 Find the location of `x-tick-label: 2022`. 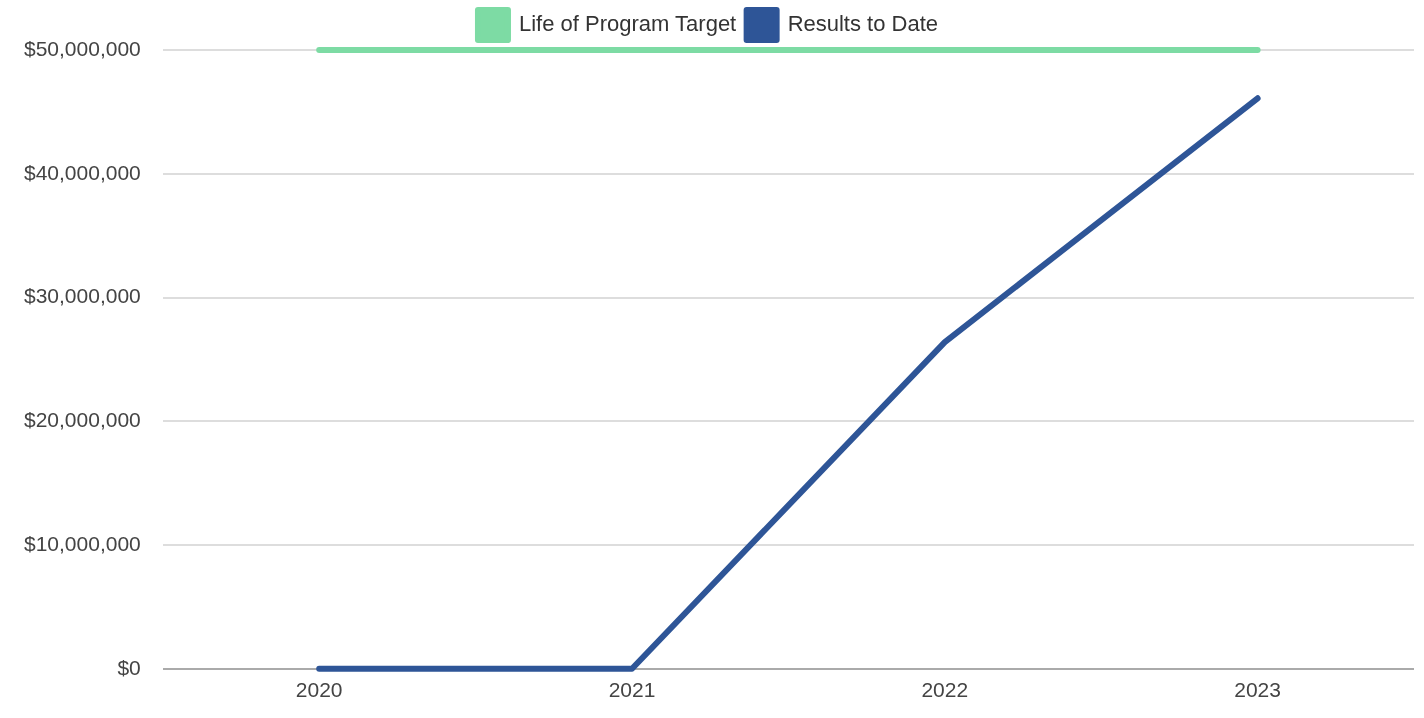

x-tick-label: 2022 is located at coordinates (945, 690).